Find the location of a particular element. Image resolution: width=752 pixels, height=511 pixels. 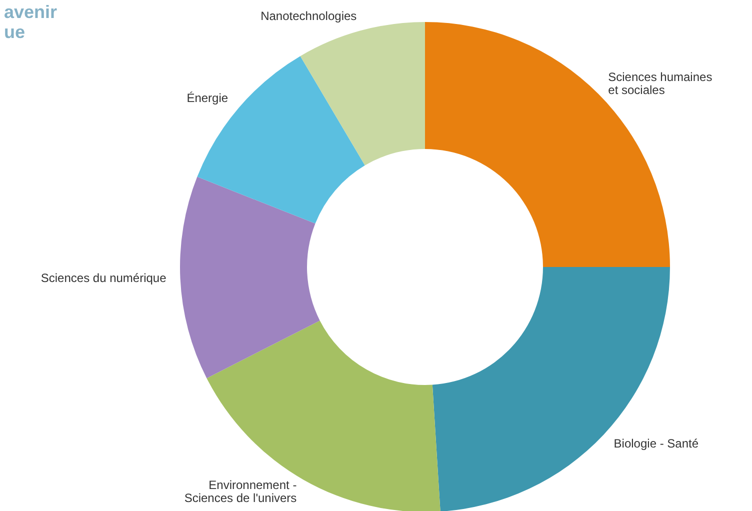

slice-label: Environnement - Sciences de l'univers is located at coordinates (240, 492).